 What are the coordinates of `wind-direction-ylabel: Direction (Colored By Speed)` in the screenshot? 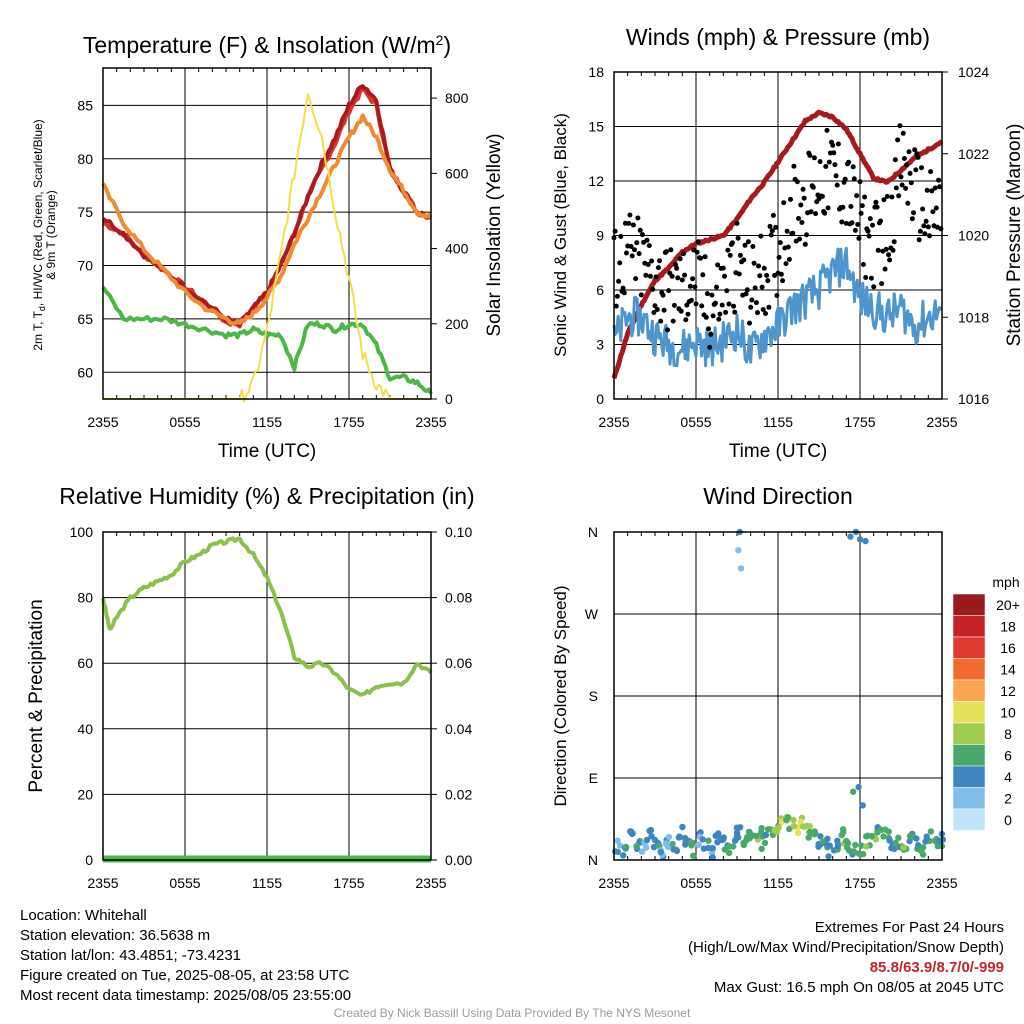 It's located at (560, 695).